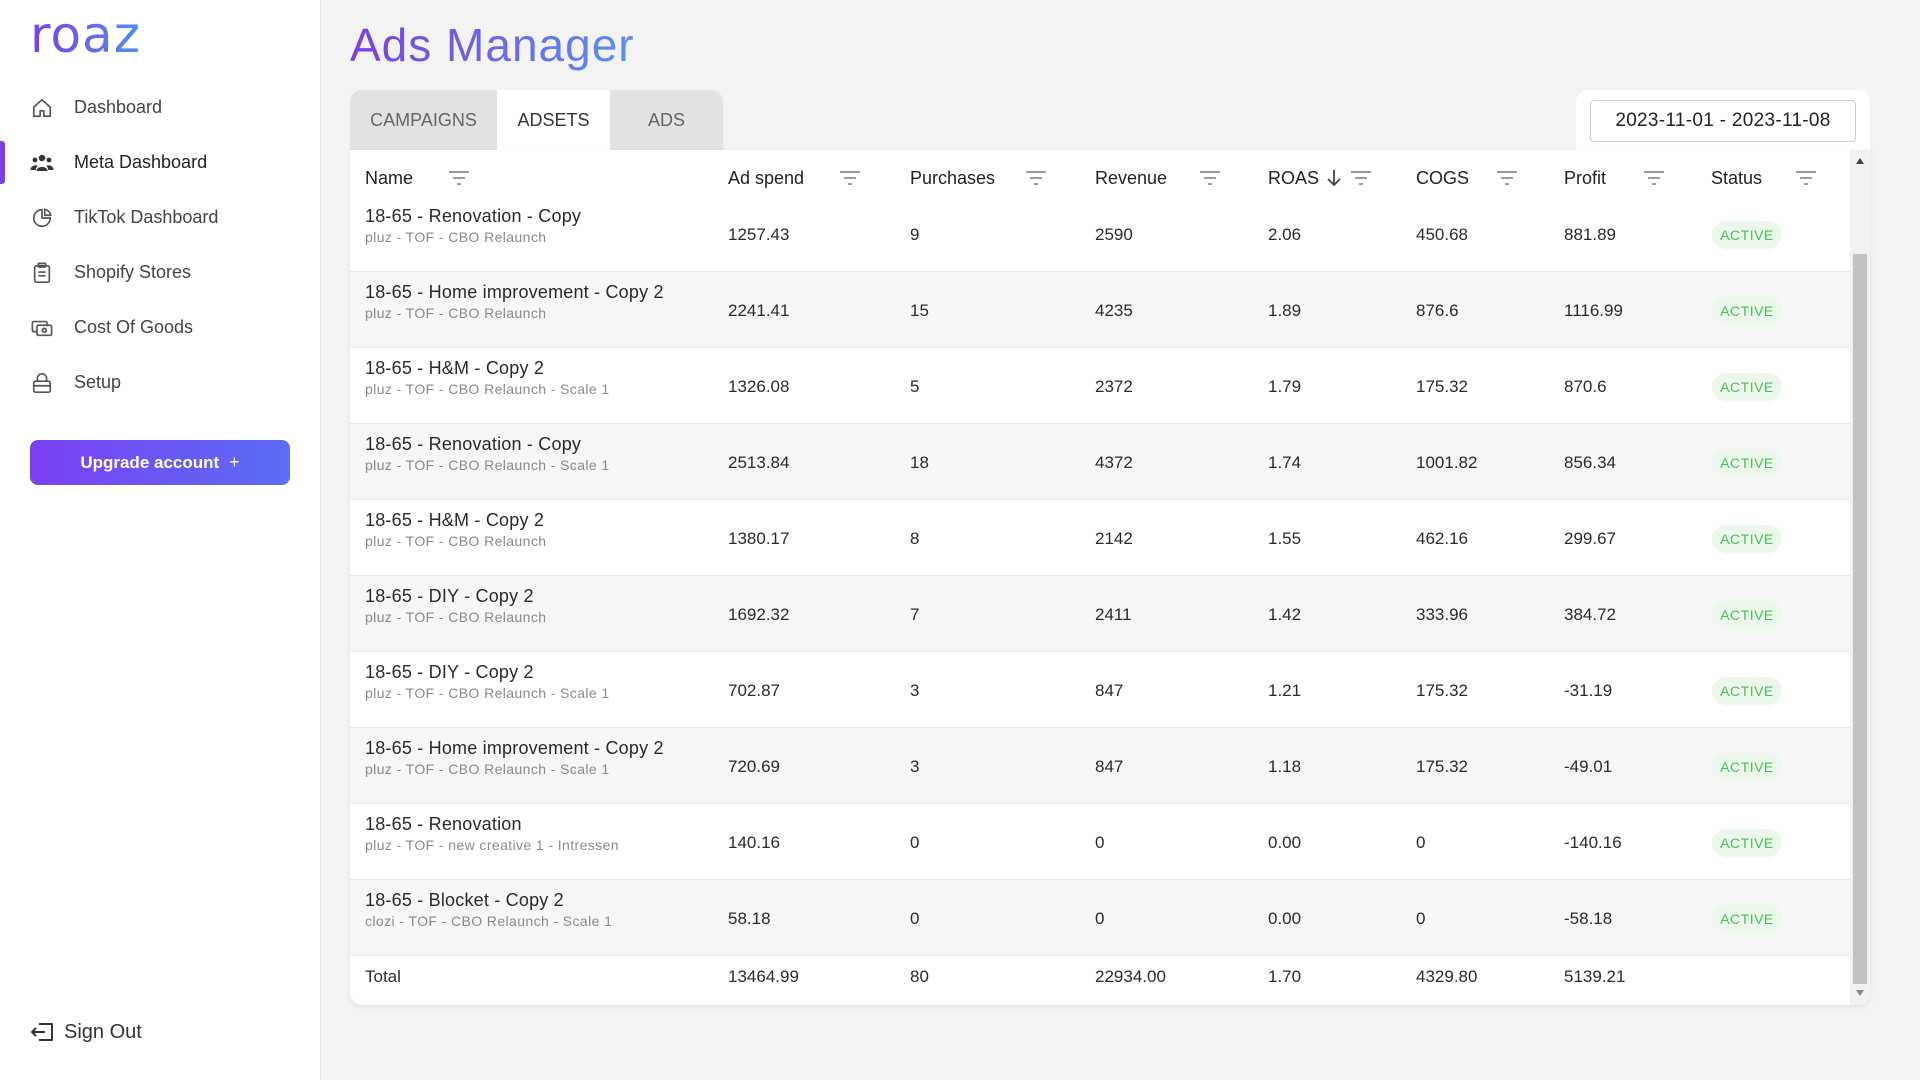 This screenshot has height=1080, width=1920. What do you see at coordinates (234, 462) in the screenshot?
I see `plus-icon: +` at bounding box center [234, 462].